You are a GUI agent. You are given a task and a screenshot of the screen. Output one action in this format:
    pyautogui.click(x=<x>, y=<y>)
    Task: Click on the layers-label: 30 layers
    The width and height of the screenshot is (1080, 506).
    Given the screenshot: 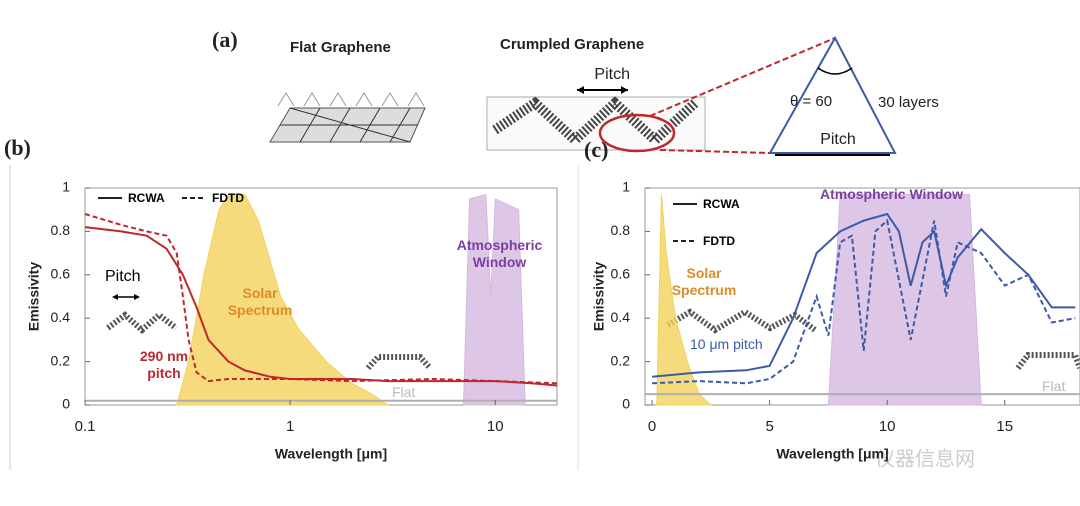 What is the action you would take?
    pyautogui.click(x=908, y=102)
    